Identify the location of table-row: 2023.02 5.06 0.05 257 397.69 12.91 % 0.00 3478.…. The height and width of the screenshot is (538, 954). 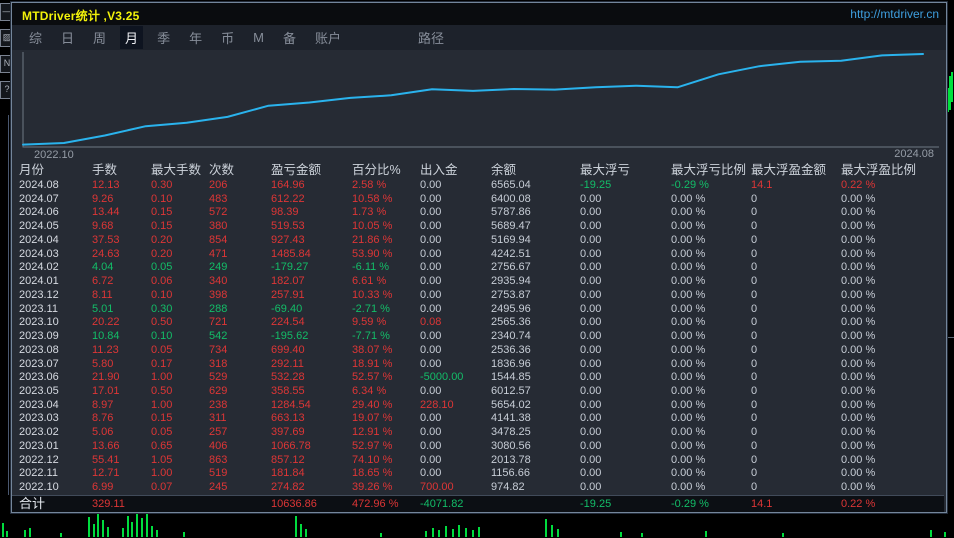
(478, 433).